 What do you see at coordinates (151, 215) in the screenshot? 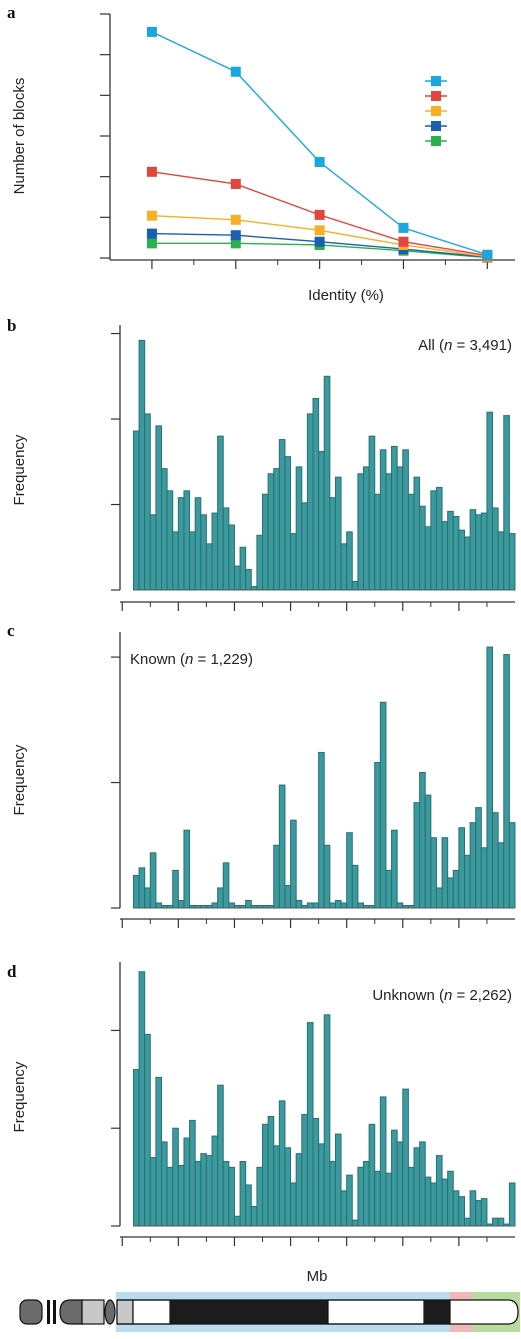
I see `data-point-100-bp` at bounding box center [151, 215].